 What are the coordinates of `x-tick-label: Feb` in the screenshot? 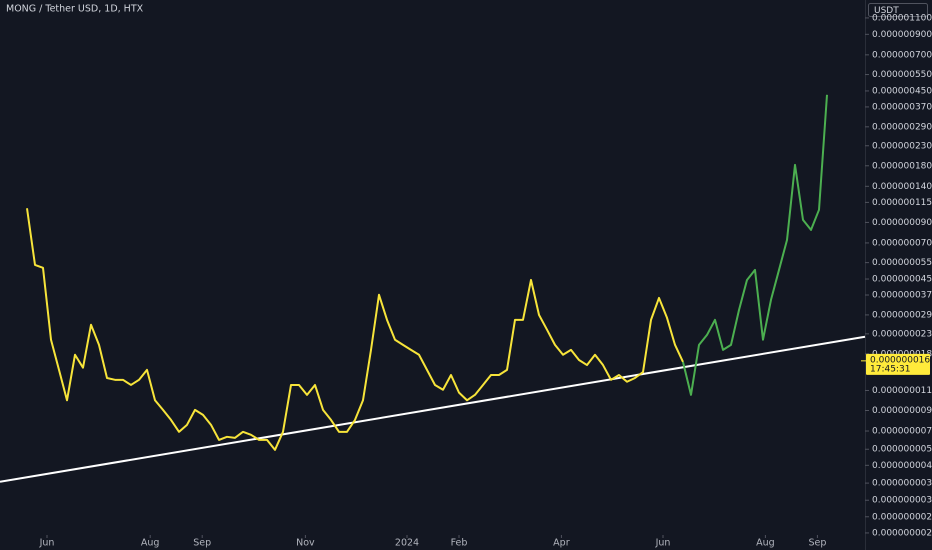 It's located at (459, 543).